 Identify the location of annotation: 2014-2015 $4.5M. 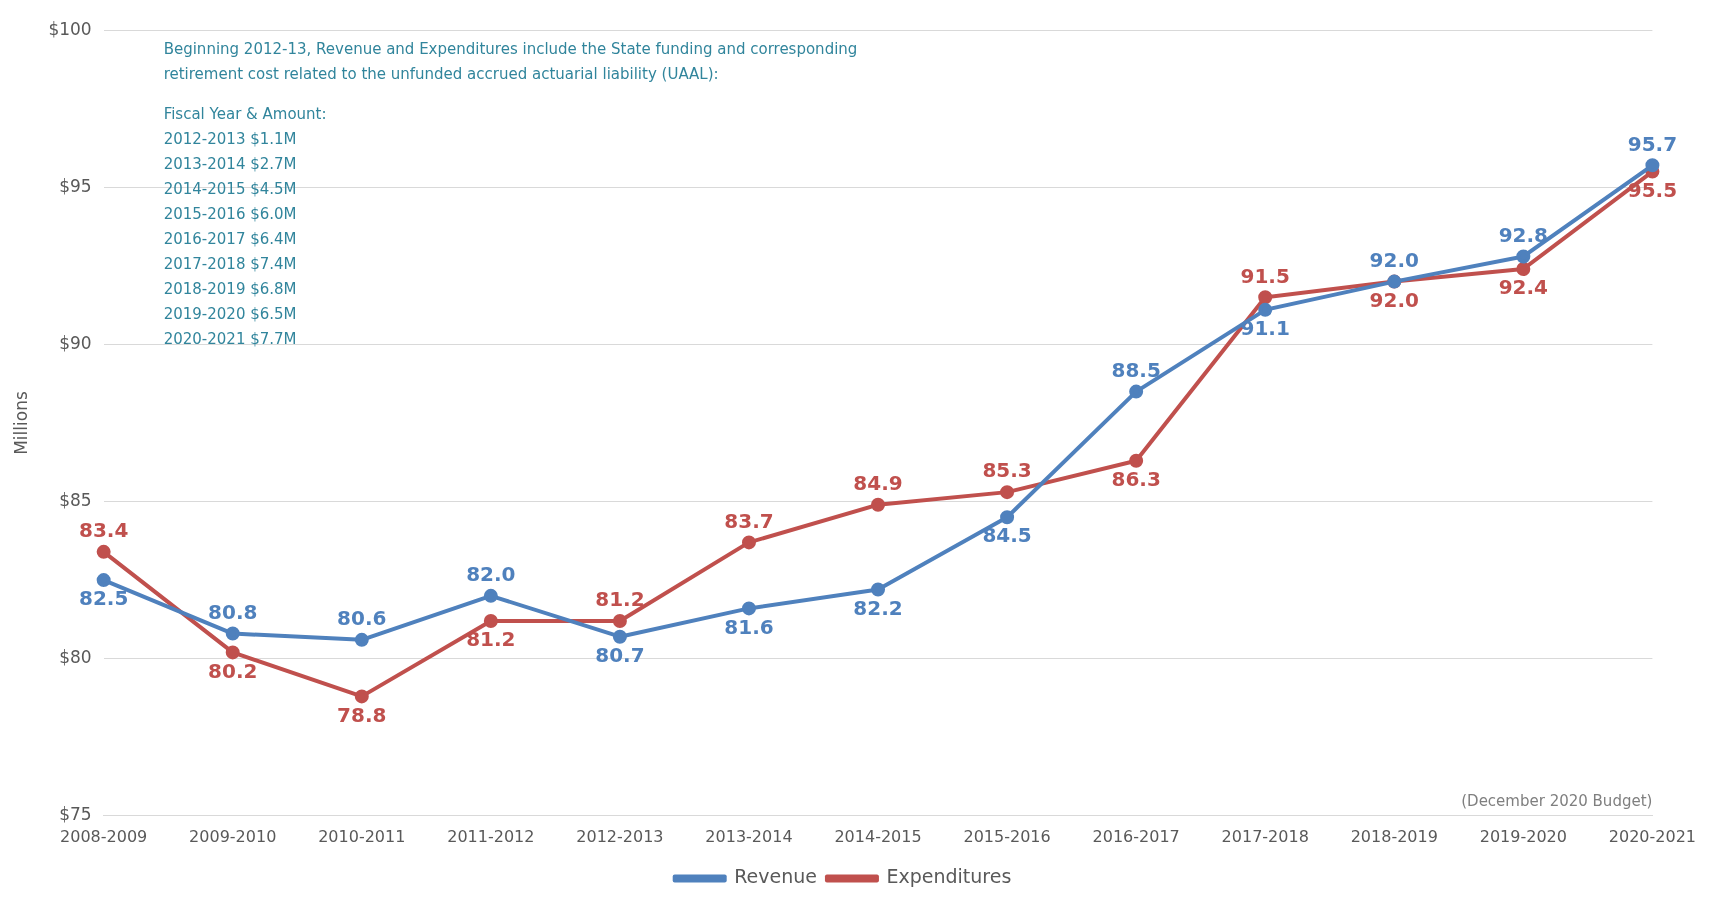
(230, 188).